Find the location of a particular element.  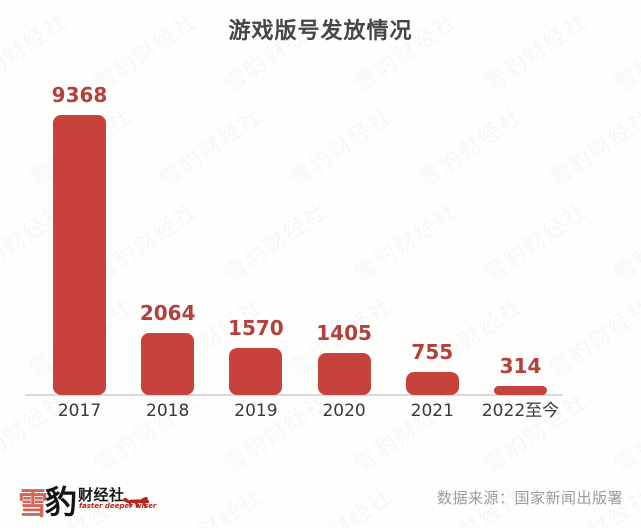

x-axis-tick-label: 2017 is located at coordinates (79, 411).